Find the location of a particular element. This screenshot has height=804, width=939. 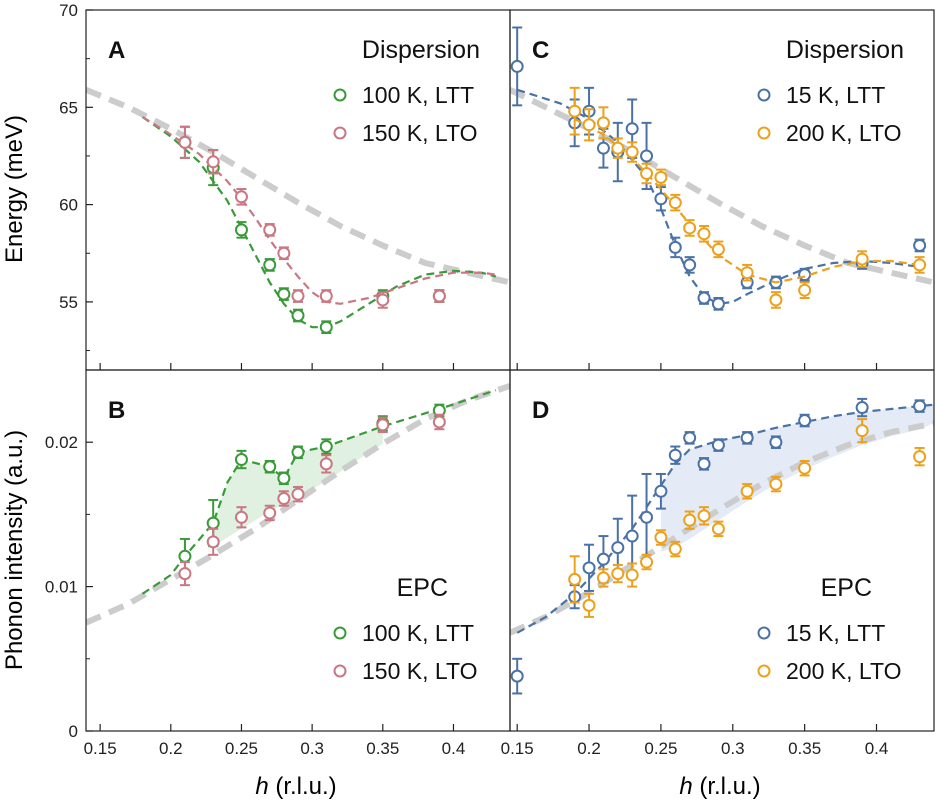

panel-letter: B is located at coordinates (116, 410).